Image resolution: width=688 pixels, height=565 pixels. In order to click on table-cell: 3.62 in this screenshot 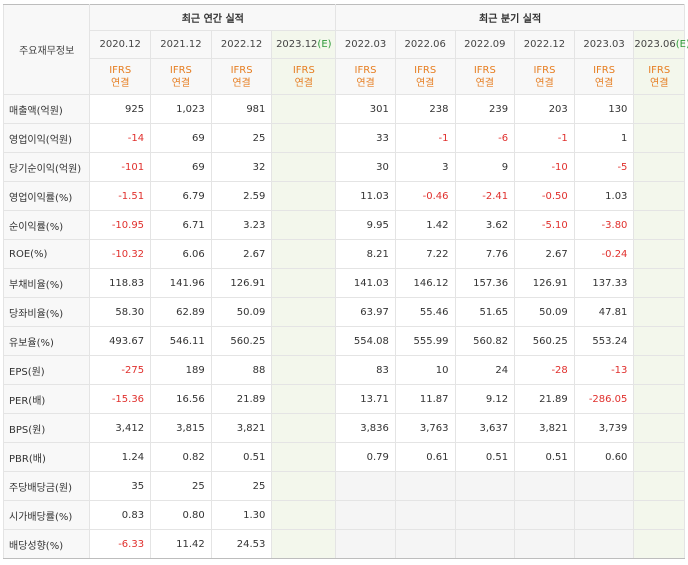, I will do `click(485, 225)`.